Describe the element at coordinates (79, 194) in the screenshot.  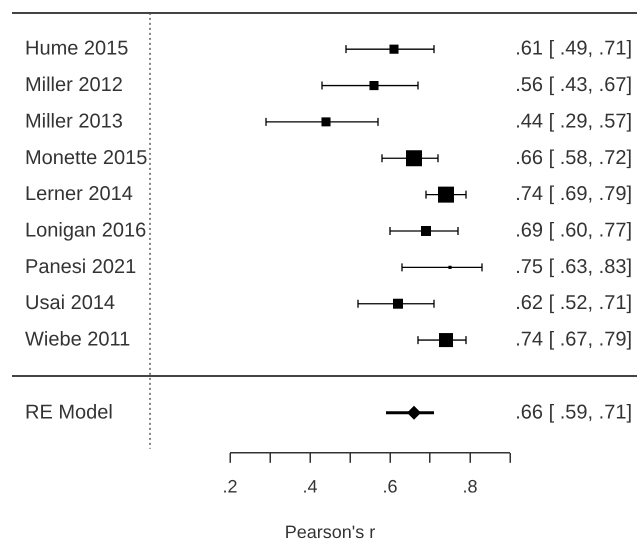
I see `y-tick-label: Lerner 2014` at that location.